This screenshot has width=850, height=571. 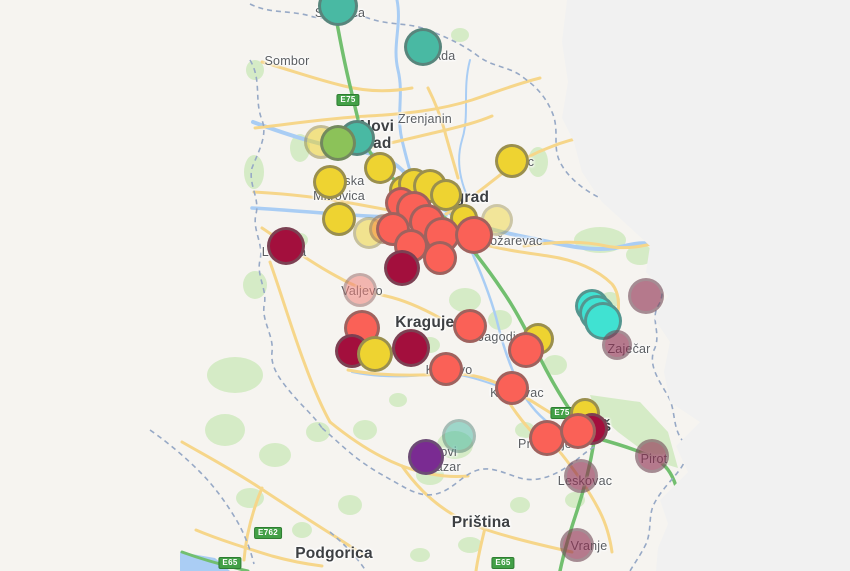 I want to click on road-badge-e75: E75, so click(x=348, y=100).